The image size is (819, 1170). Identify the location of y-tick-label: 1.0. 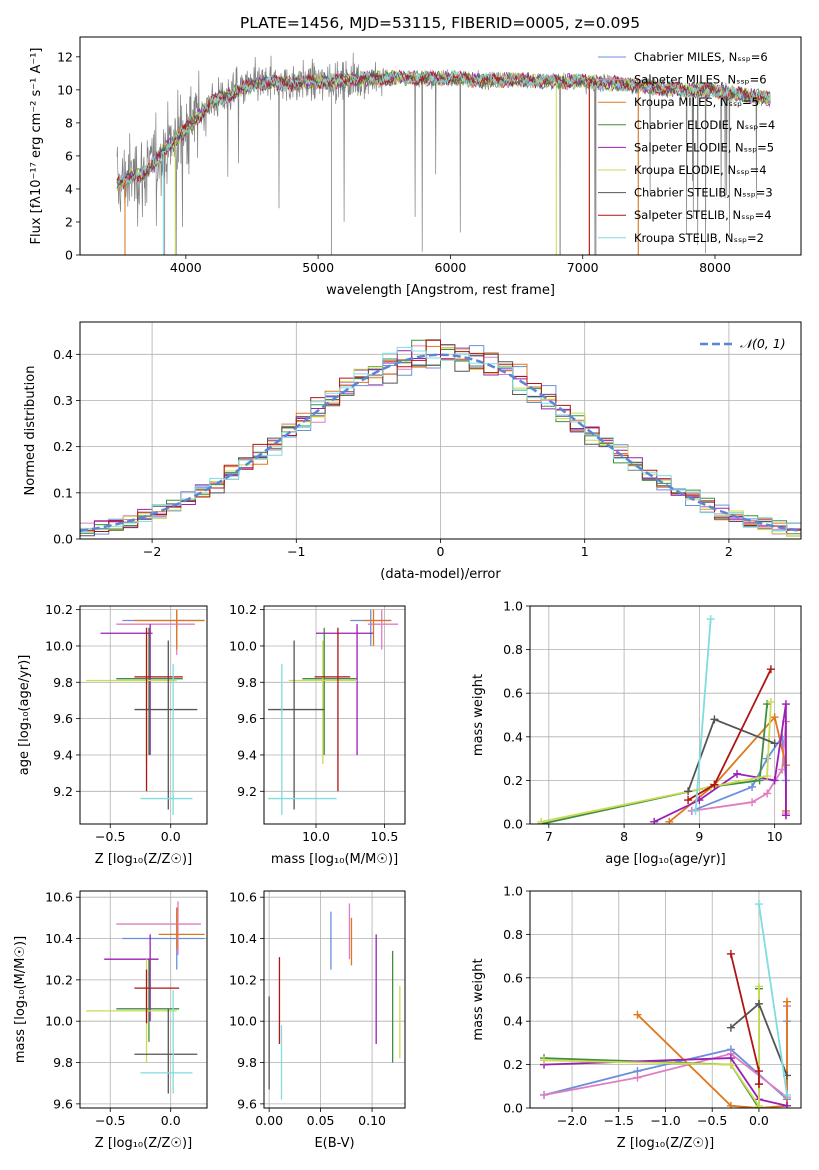
(513, 891).